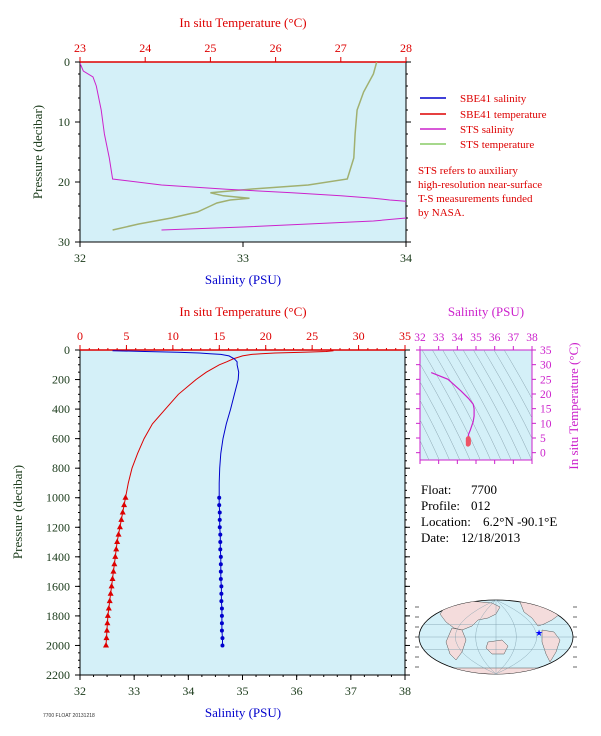  What do you see at coordinates (276, 48) in the screenshot?
I see `temperature-tick-label: 26` at bounding box center [276, 48].